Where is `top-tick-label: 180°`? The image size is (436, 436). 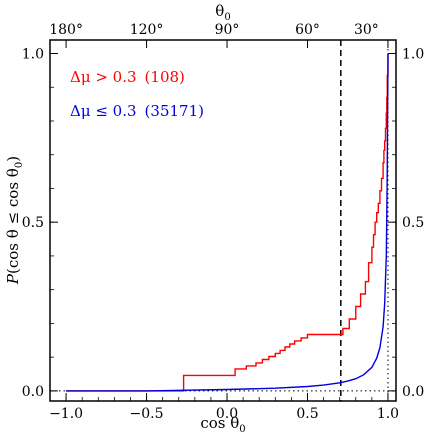 top-tick-label: 180° is located at coordinates (66, 30).